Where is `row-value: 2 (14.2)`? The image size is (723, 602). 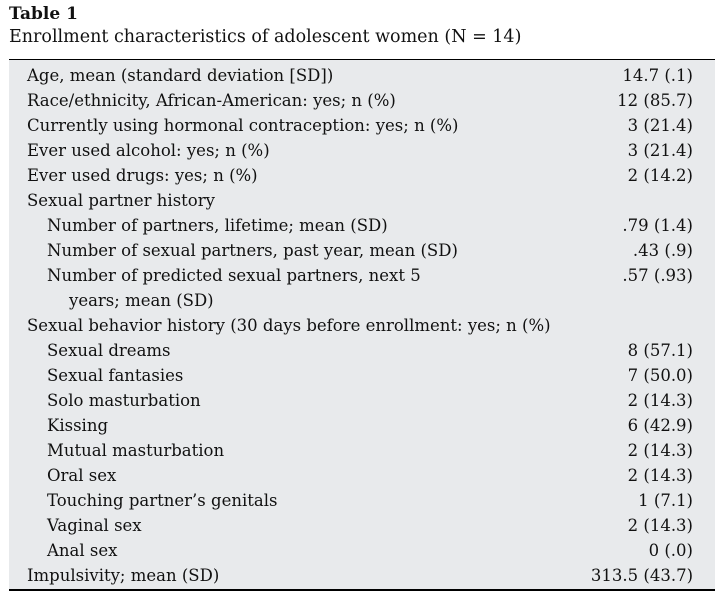 row-value: 2 (14.2) is located at coordinates (660, 175).